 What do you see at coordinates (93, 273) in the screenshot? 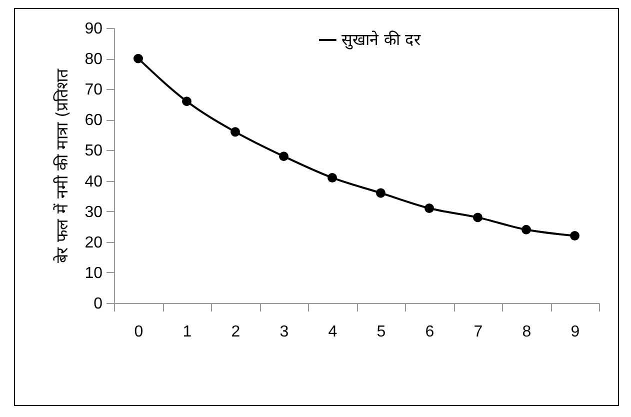
I see `y-tick-label: 10` at bounding box center [93, 273].